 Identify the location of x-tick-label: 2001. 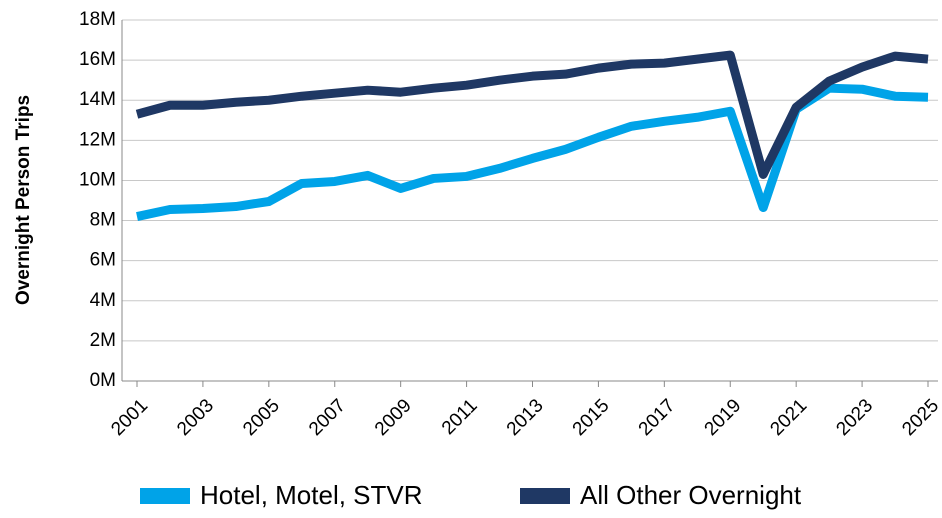
(129, 417).